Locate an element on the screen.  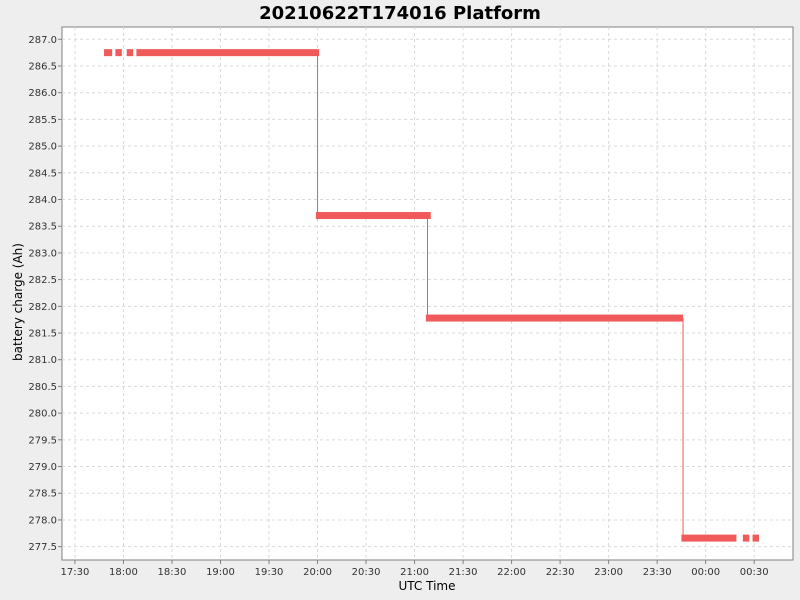
y-axis-label: battery charge (Ah) is located at coordinates (18, 302).